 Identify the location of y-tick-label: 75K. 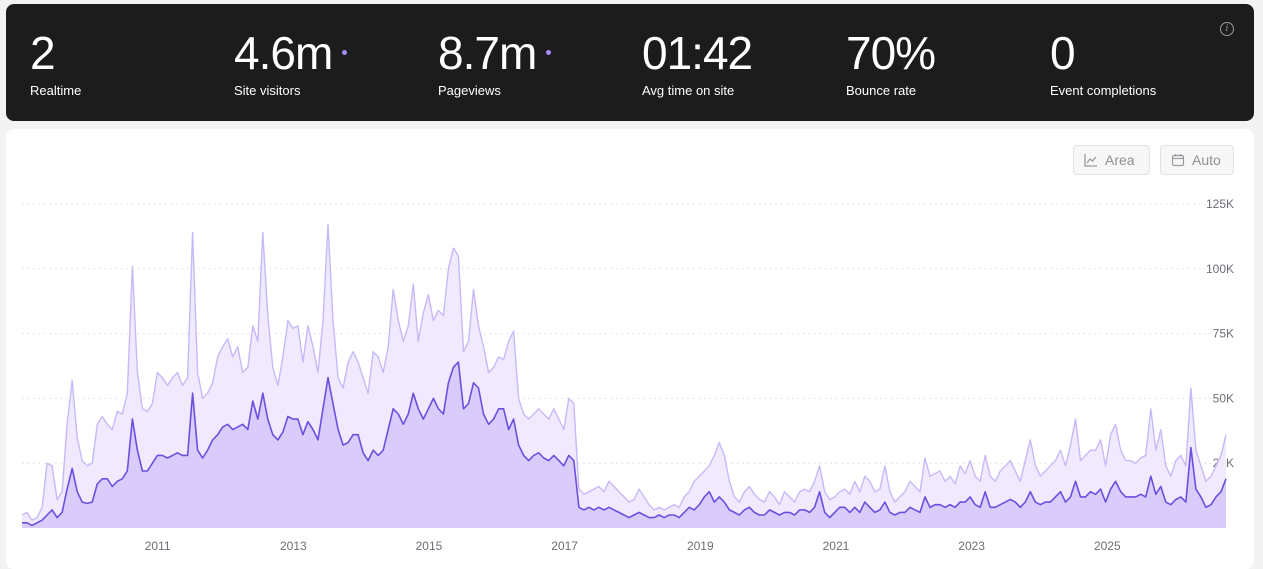
(1223, 334).